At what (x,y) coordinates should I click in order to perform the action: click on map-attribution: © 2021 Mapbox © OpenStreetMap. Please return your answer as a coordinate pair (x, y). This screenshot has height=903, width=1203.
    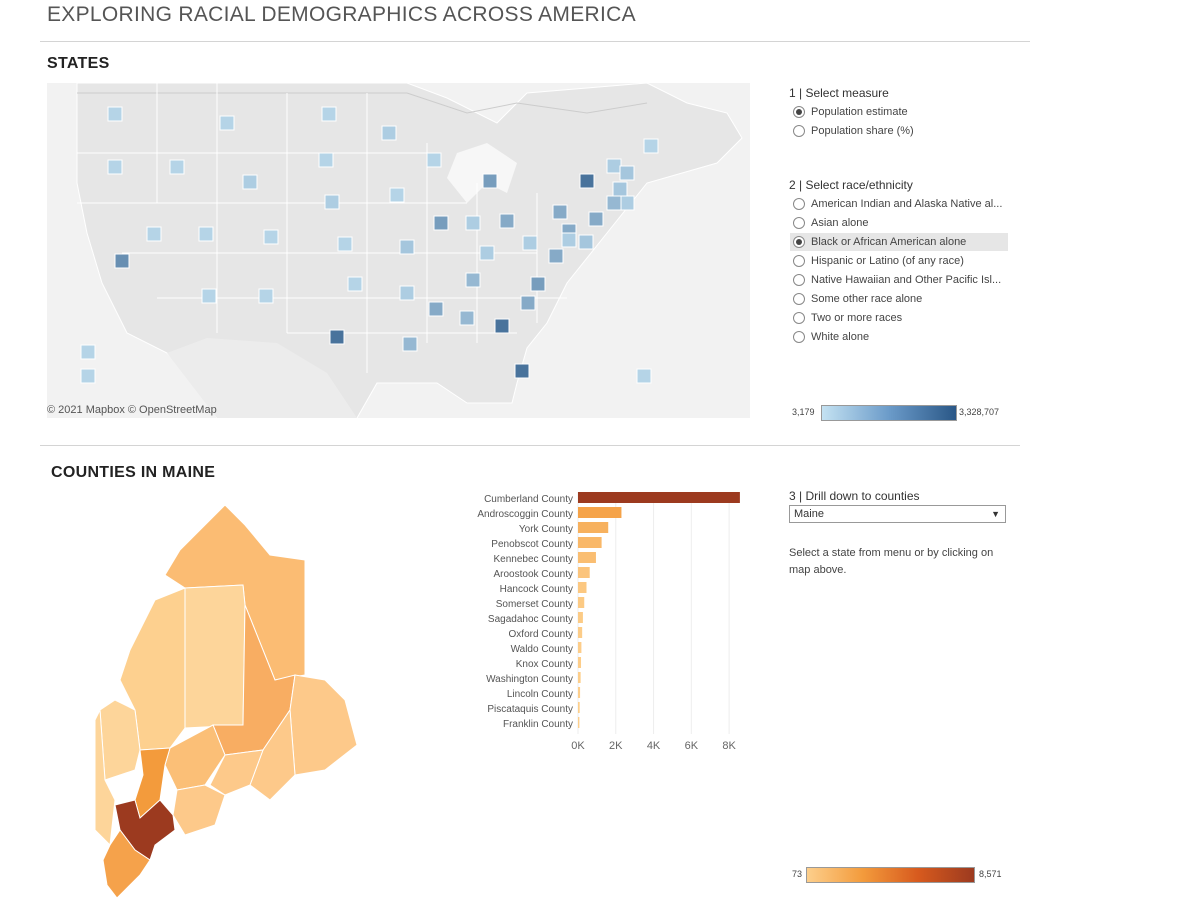
    Looking at the image, I should click on (132, 410).